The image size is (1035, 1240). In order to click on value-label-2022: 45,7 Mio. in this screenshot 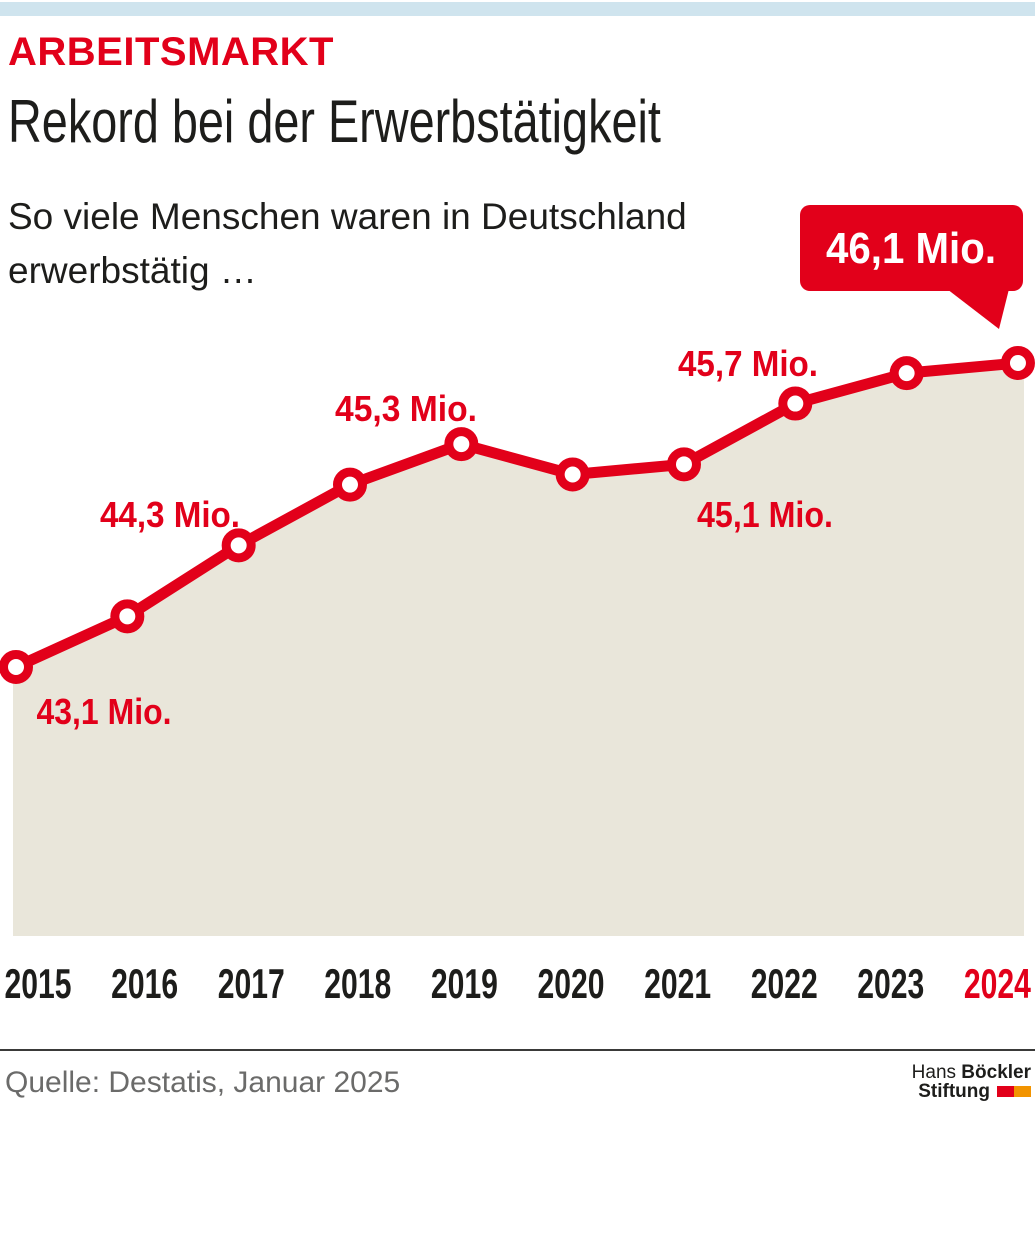, I will do `click(748, 363)`.